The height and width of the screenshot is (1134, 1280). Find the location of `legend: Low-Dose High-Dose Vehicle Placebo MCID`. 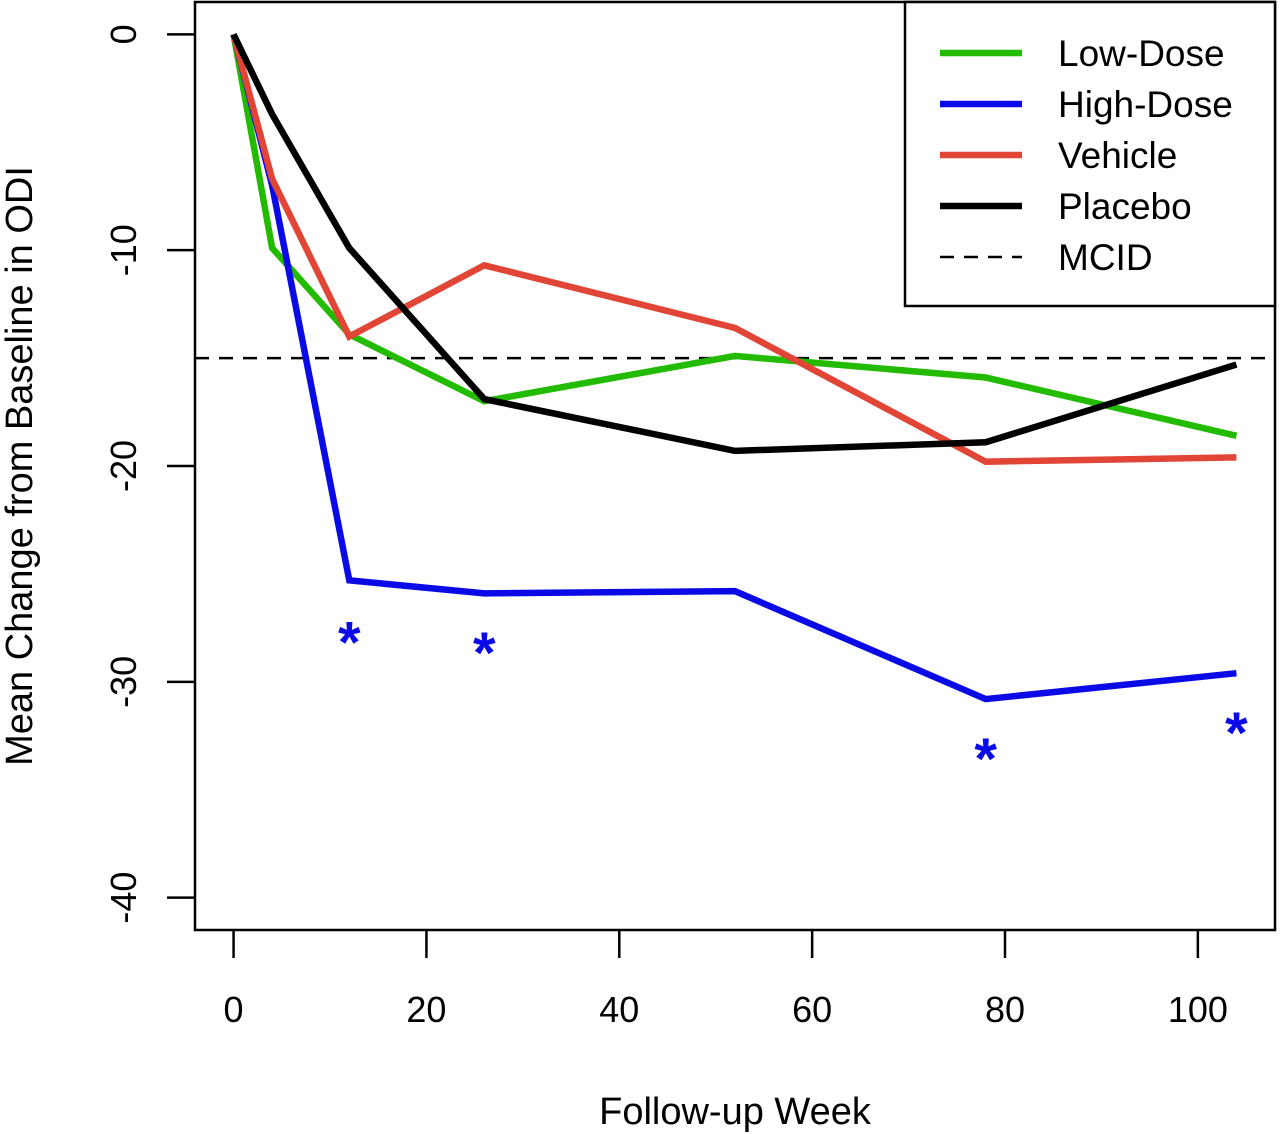

legend: Low-Dose High-Dose Vehicle Placebo MCID is located at coordinates (1090, 154).